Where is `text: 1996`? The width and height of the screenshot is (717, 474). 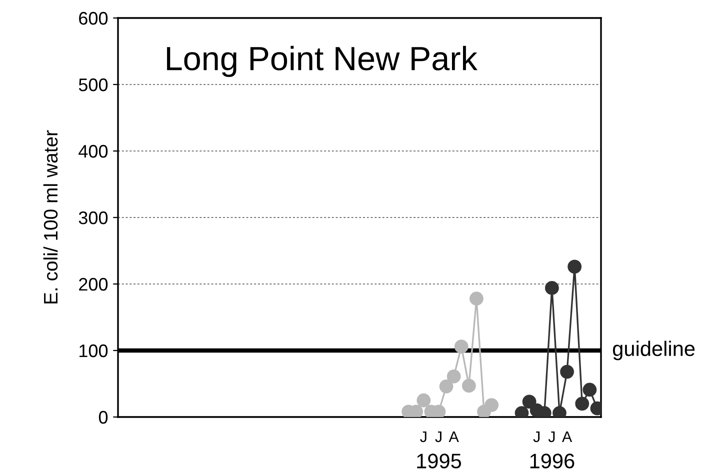 text: 1996 is located at coordinates (552, 461).